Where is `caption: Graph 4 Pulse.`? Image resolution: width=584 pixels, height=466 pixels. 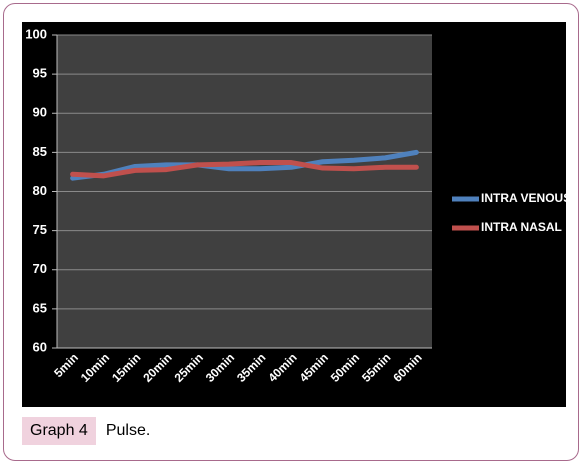 caption: Graph 4 Pulse. is located at coordinates (86, 431).